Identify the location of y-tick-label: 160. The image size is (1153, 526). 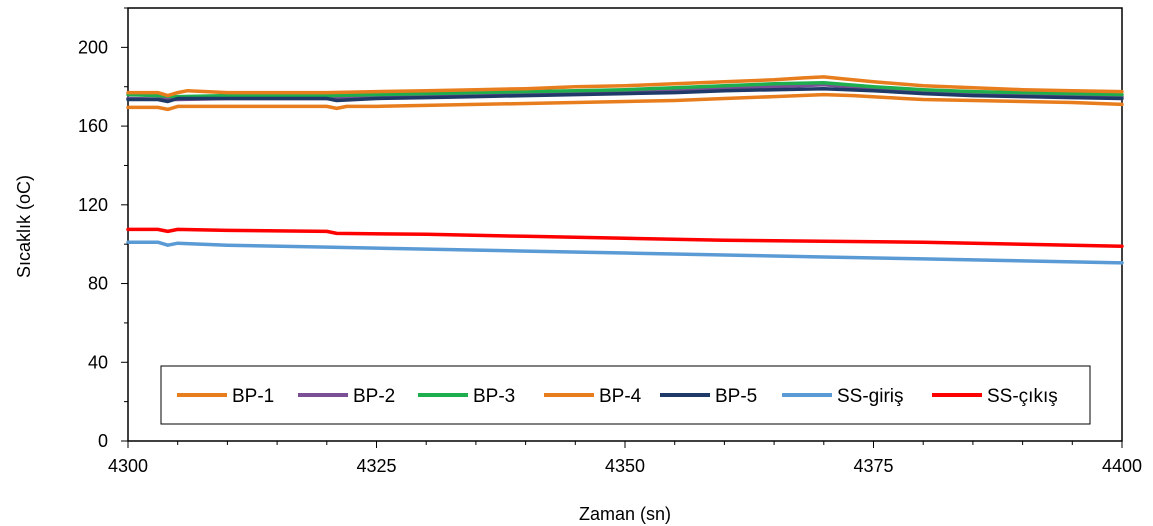
(93, 126).